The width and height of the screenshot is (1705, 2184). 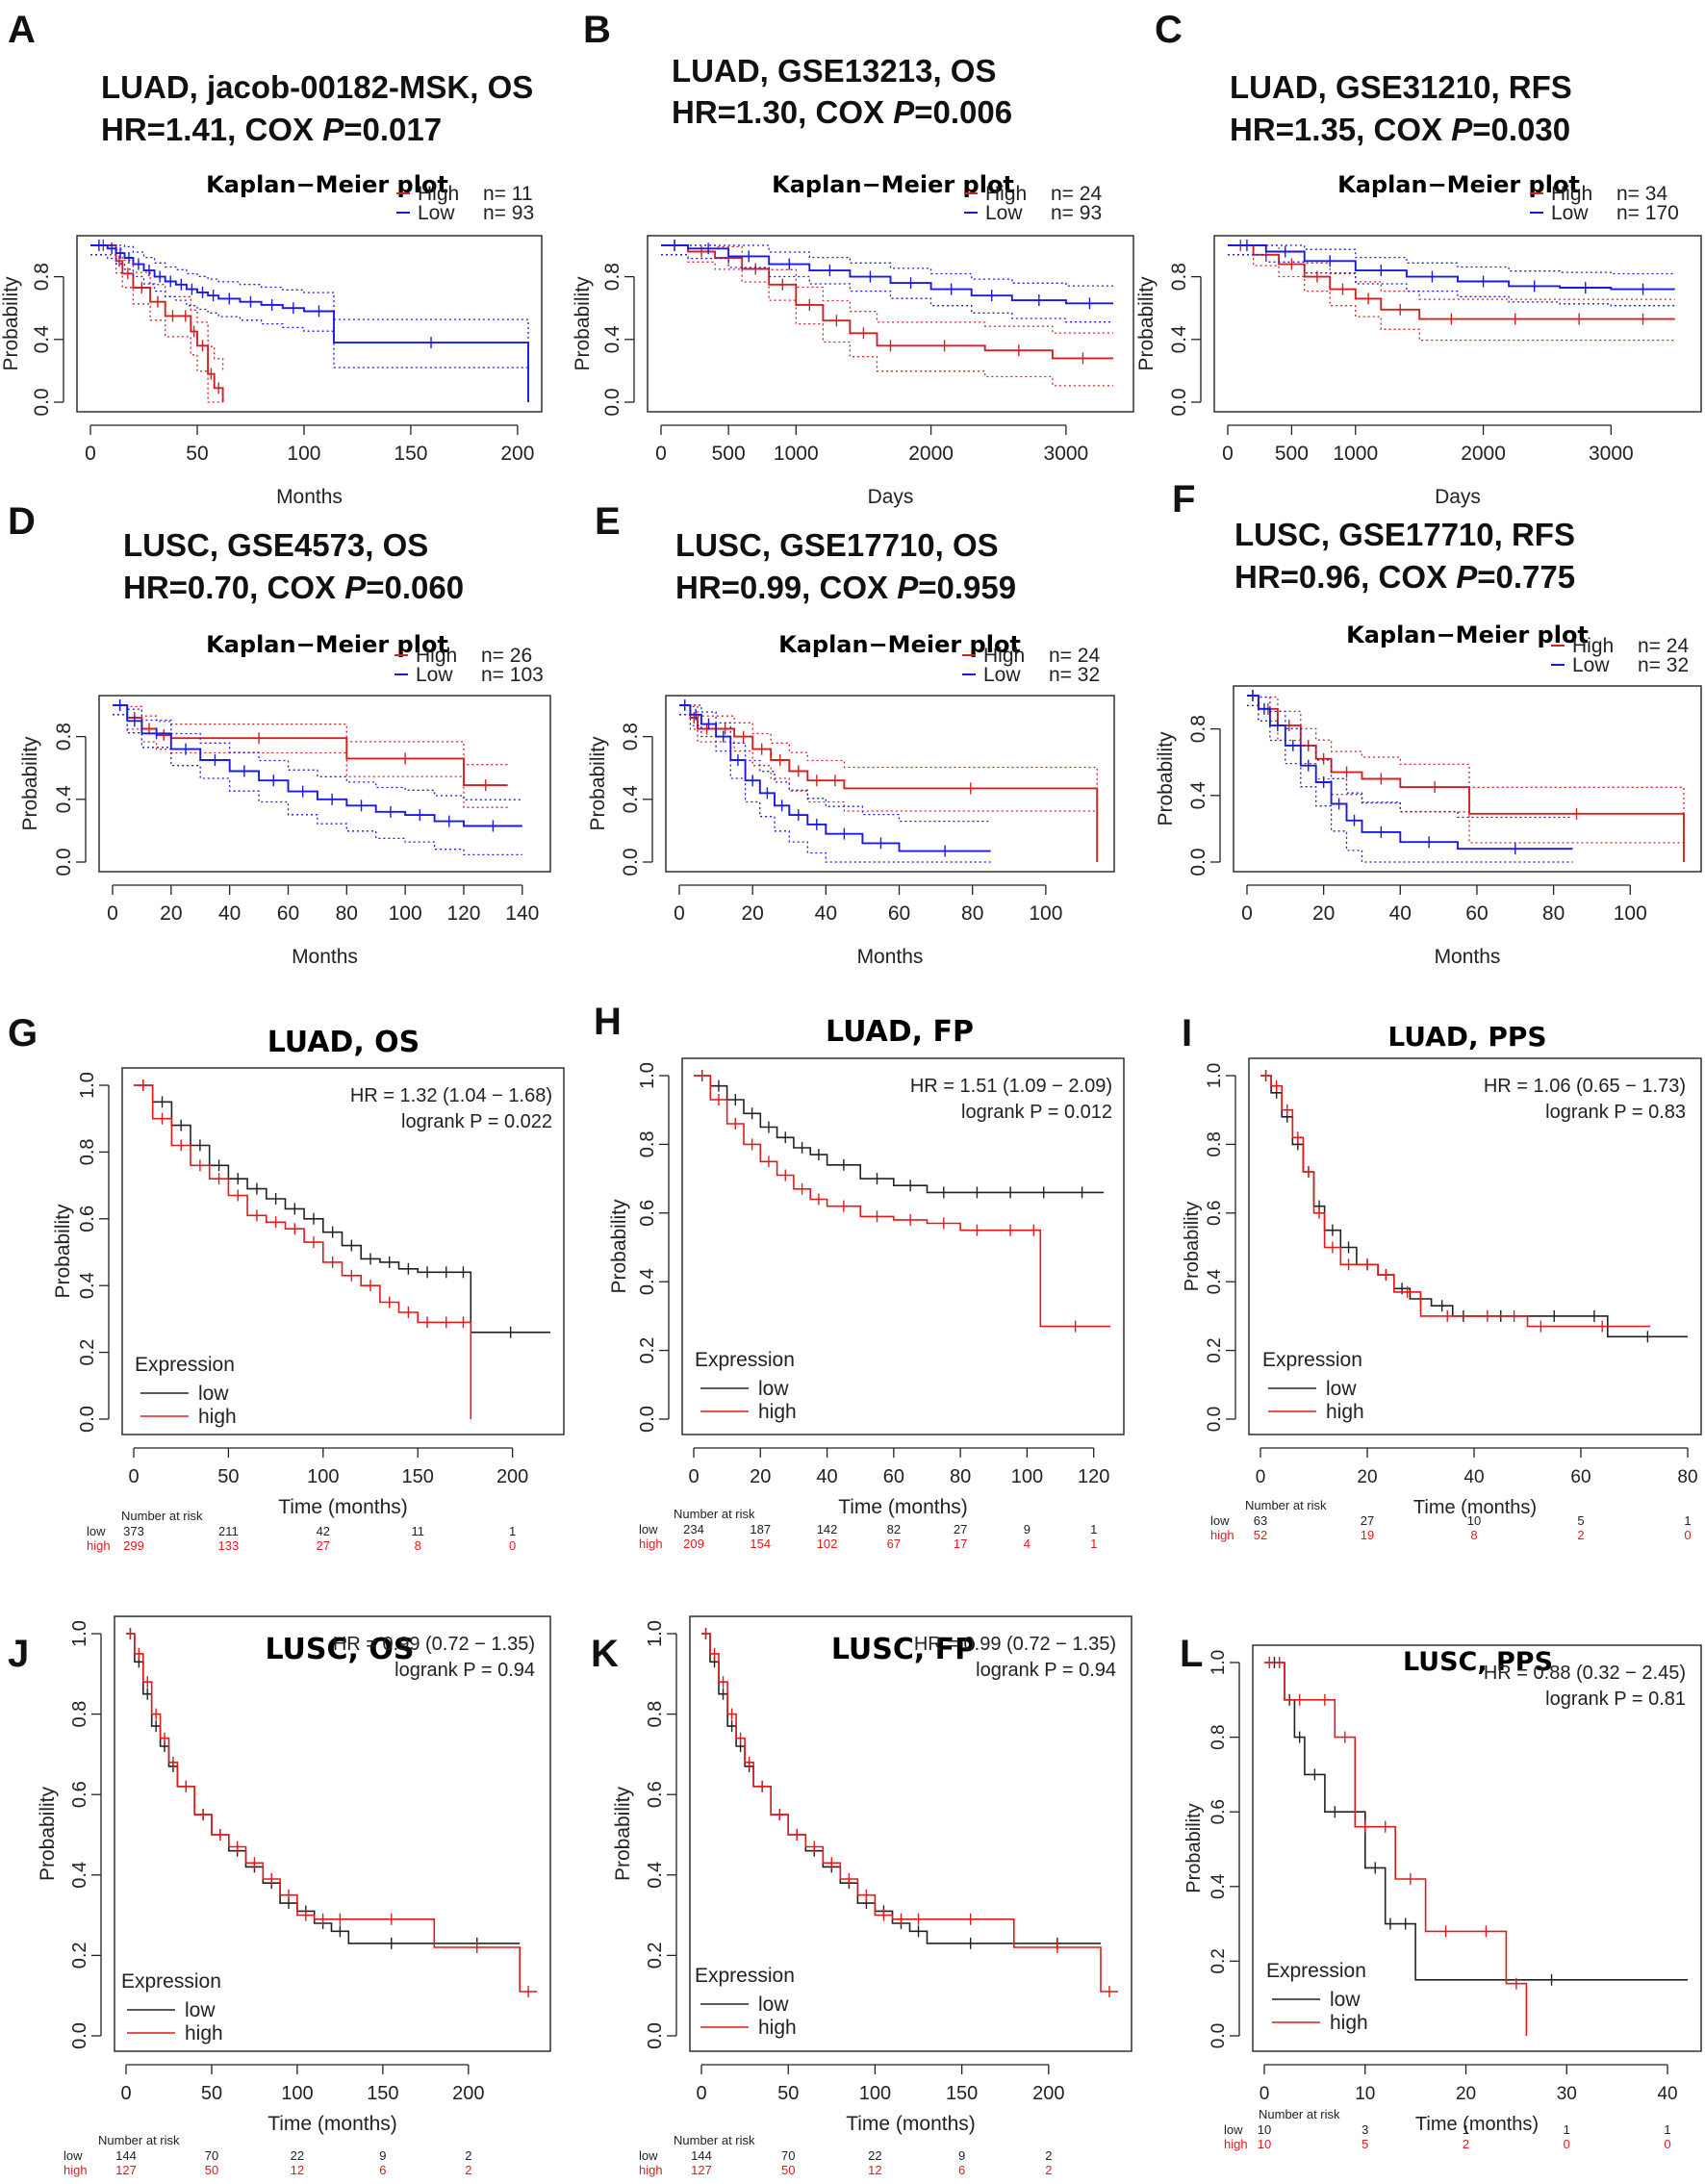 I want to click on panel-i-x-tick-label: 40, so click(x=1473, y=1477).